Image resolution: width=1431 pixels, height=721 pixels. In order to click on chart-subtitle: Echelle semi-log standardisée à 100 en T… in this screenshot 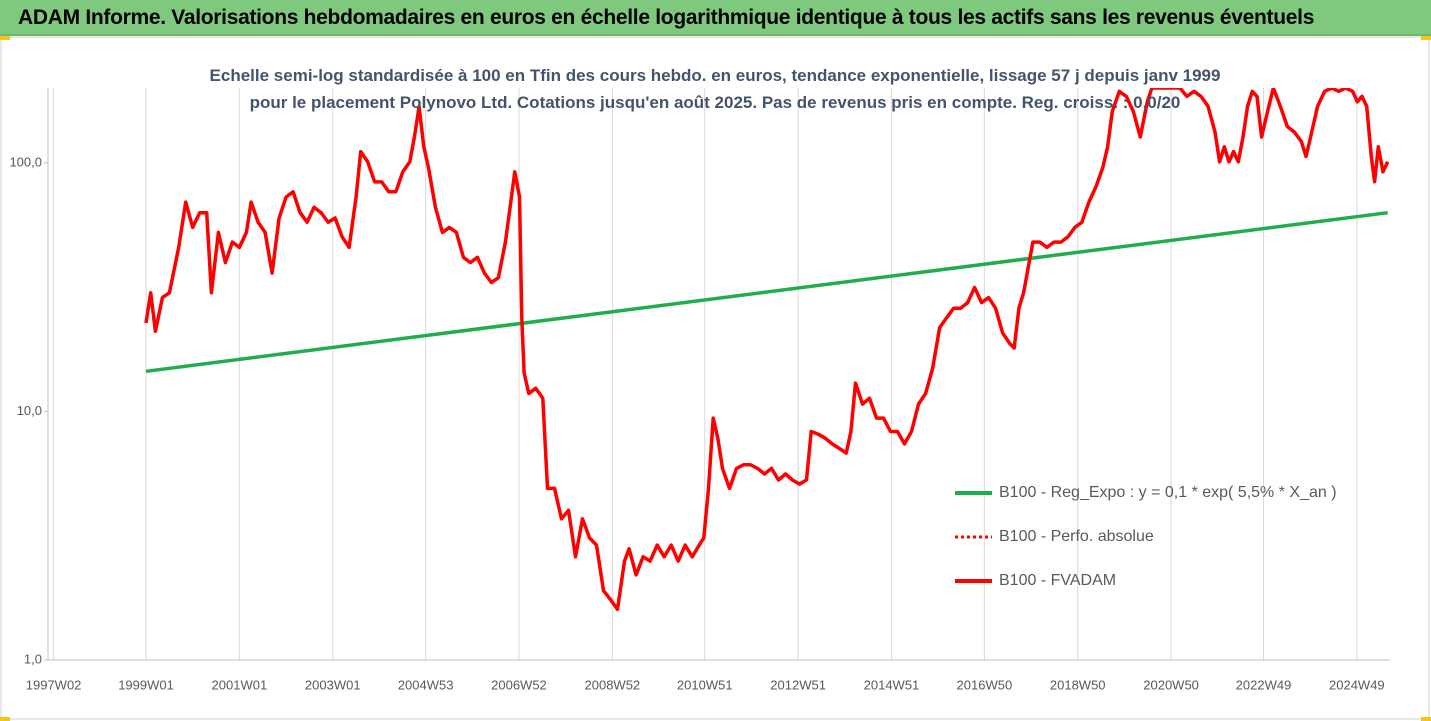, I will do `click(715, 89)`.